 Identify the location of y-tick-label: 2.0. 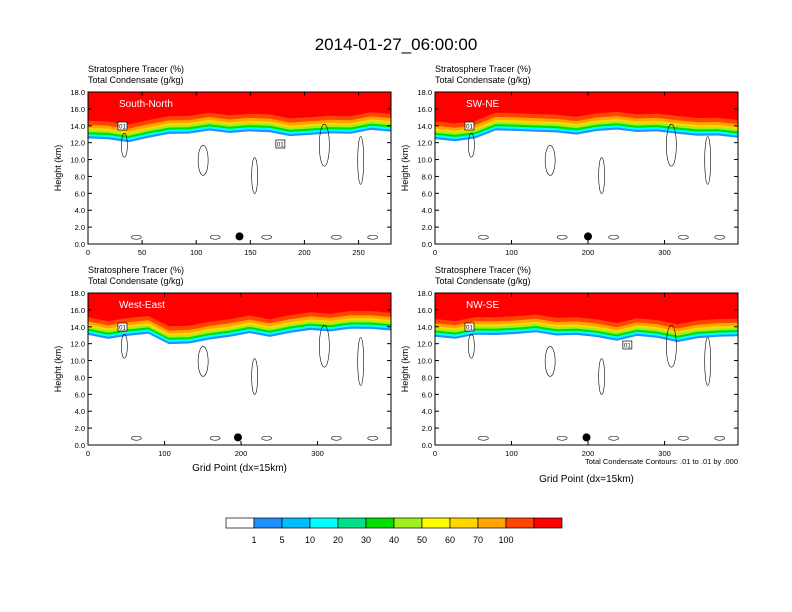
(80, 428).